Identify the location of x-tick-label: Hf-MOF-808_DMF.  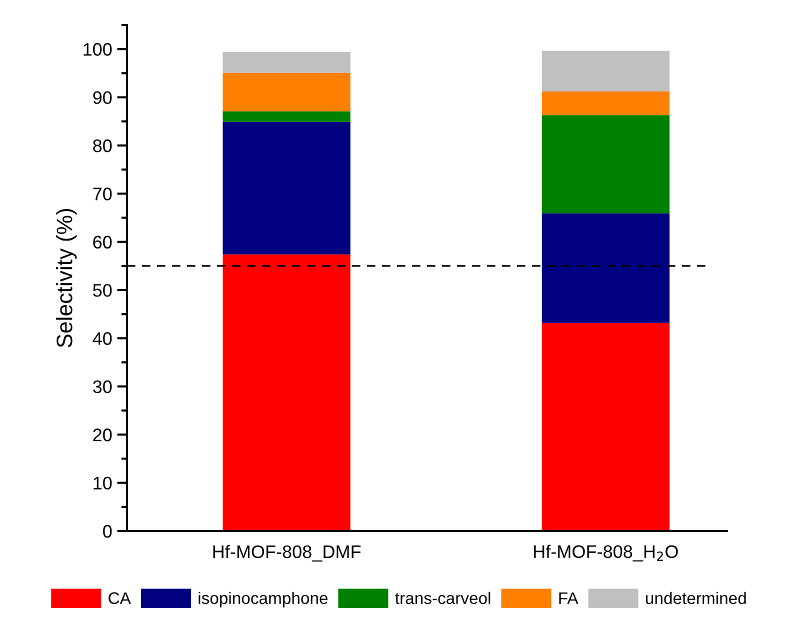
(287, 553).